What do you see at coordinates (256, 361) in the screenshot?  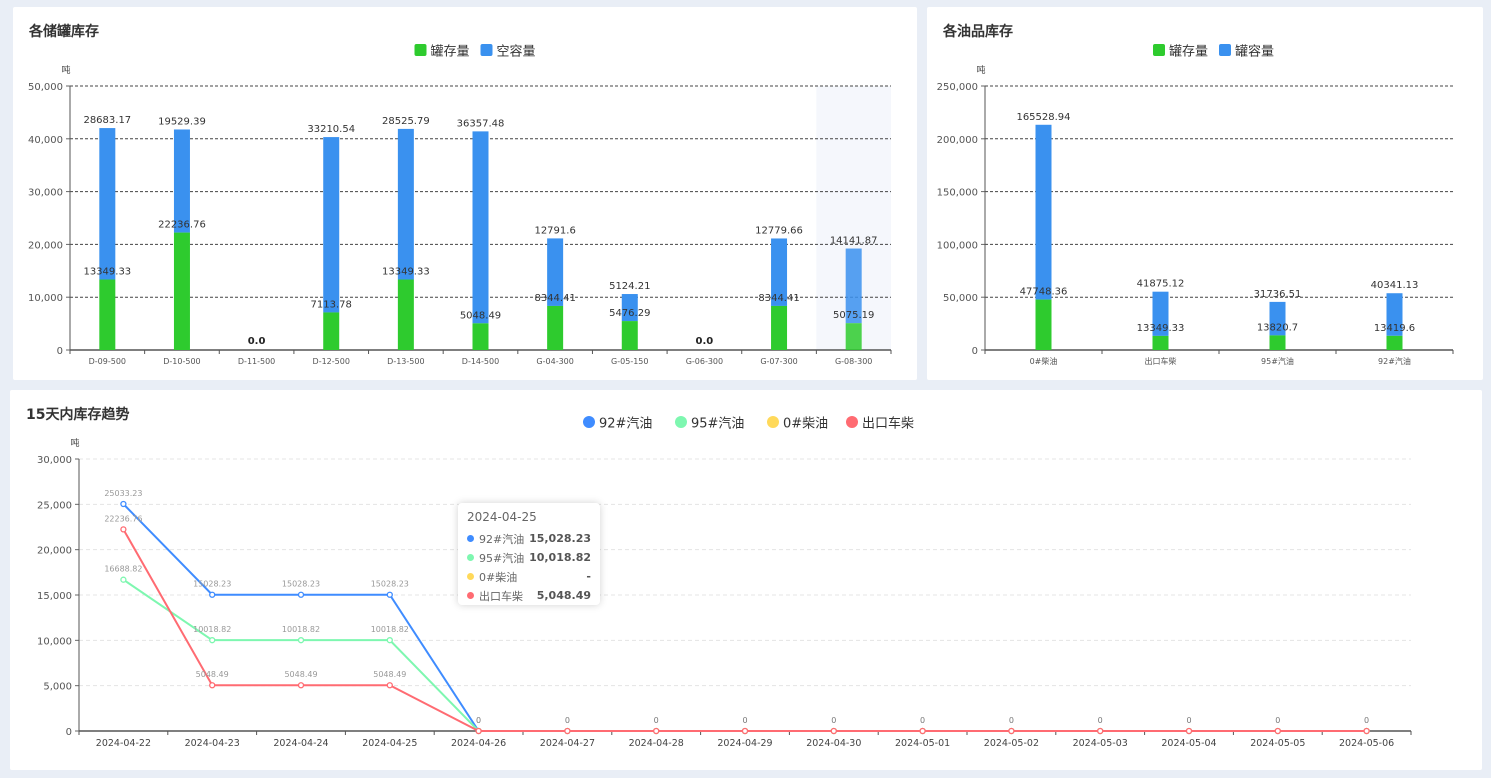 I see `x-tick-label: D-11-500` at bounding box center [256, 361].